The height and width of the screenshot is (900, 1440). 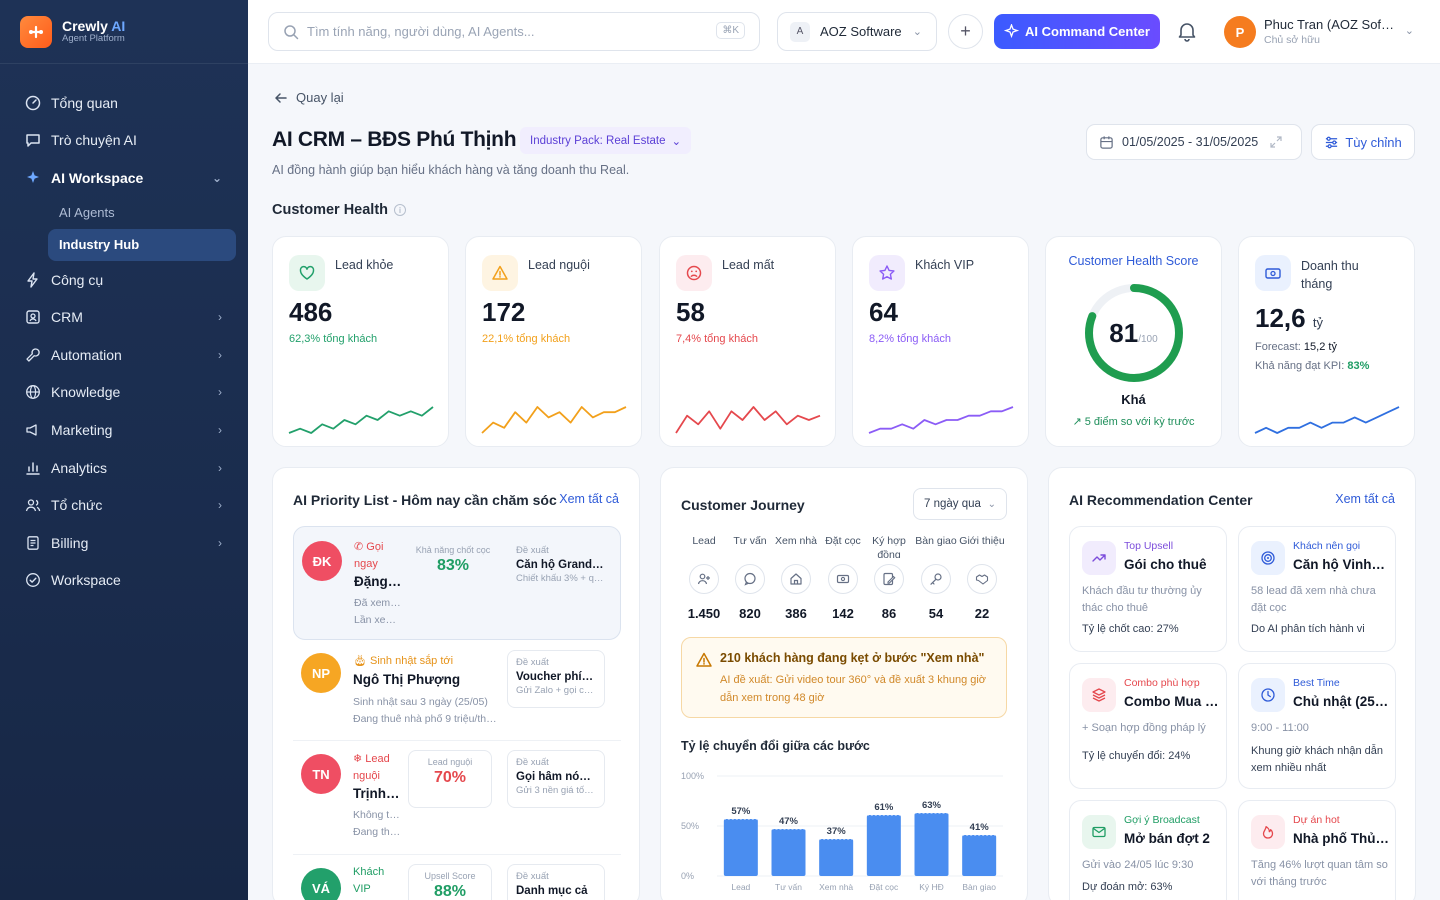 What do you see at coordinates (124, 468) in the screenshot?
I see `sidebar-item-analytics: Analytics ›` at bounding box center [124, 468].